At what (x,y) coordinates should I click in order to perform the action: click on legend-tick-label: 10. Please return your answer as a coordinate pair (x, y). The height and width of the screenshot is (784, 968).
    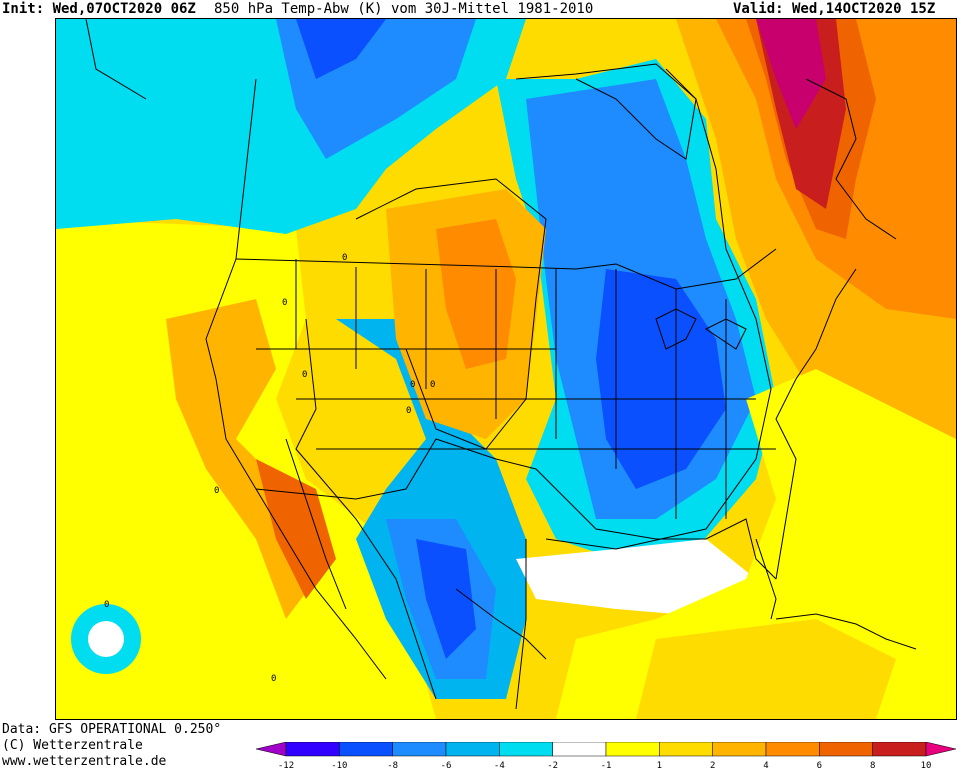
    Looking at the image, I should click on (926, 766).